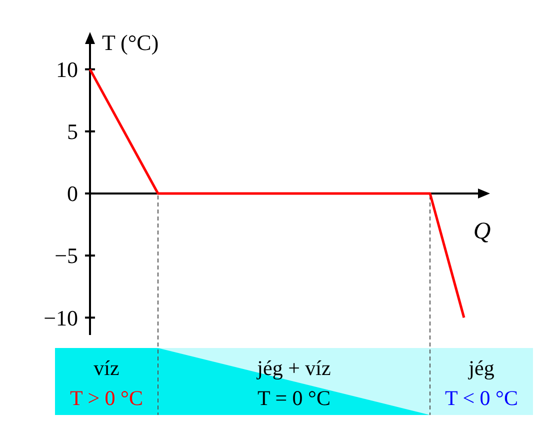 This screenshot has height=431, width=541. Describe the element at coordinates (67, 69) in the screenshot. I see `y-tick-label: 10` at that location.